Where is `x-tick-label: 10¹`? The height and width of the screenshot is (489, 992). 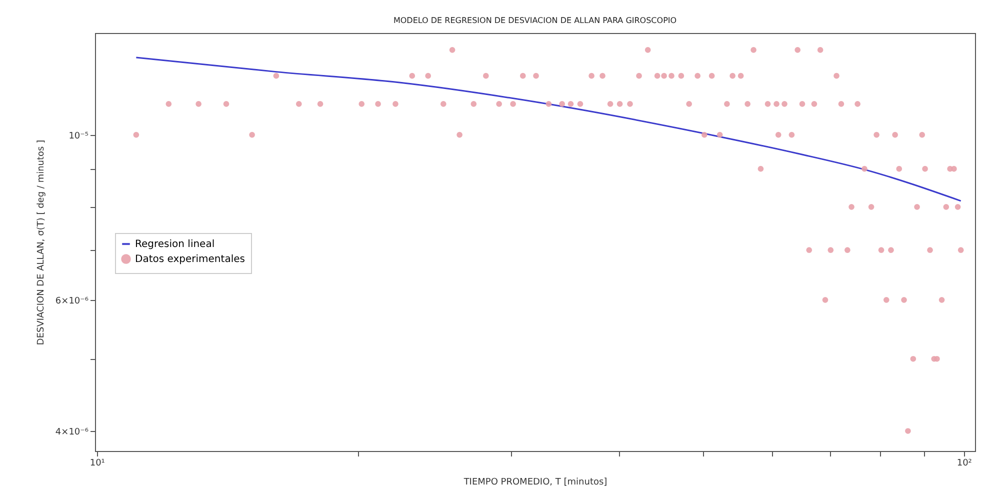
x-tick-label: 10¹ is located at coordinates (98, 463).